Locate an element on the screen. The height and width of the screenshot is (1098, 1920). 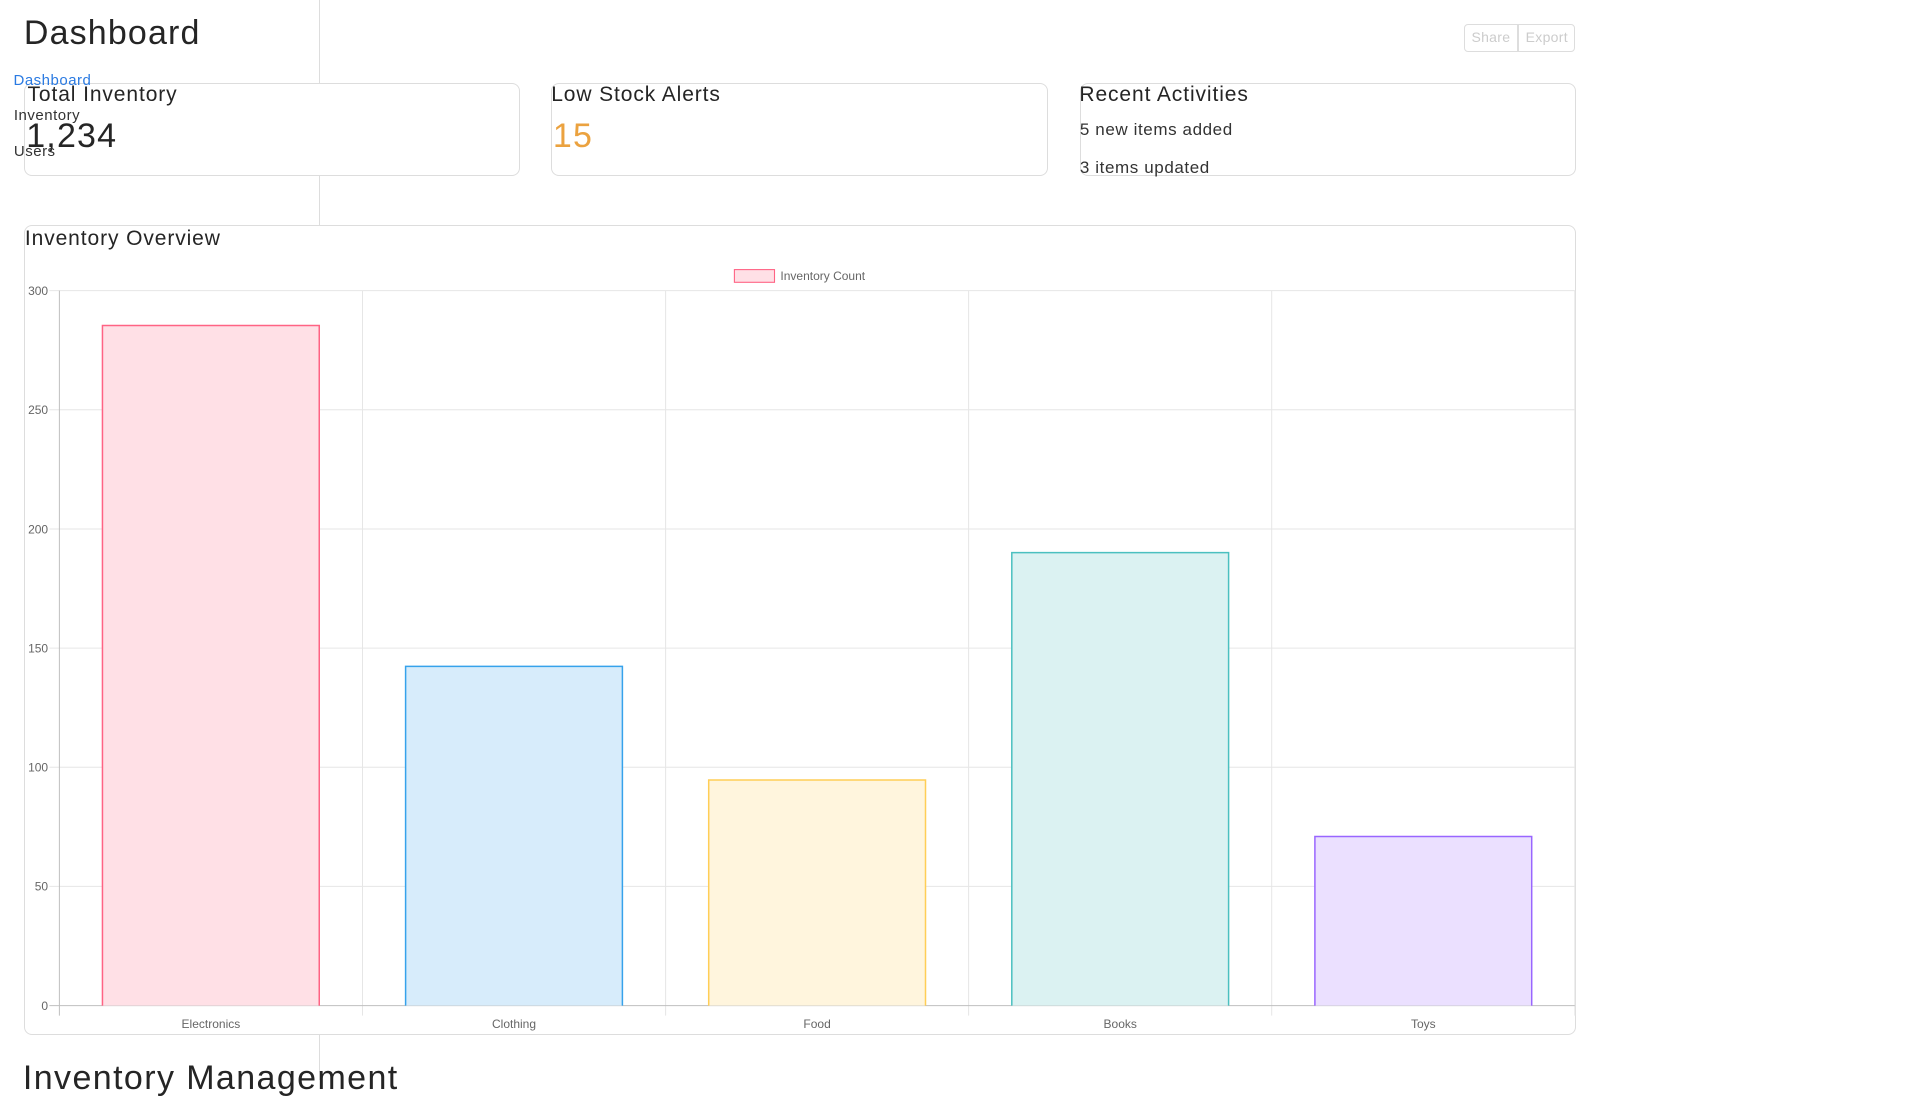
svg-text: Food is located at coordinates (816, 1024).